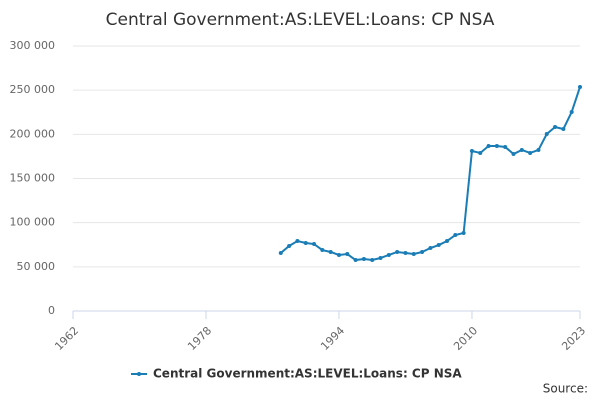 This screenshot has height=400, width=600. What do you see at coordinates (33, 178) in the screenshot?
I see `y-tick-label: 150 000` at bounding box center [33, 178].